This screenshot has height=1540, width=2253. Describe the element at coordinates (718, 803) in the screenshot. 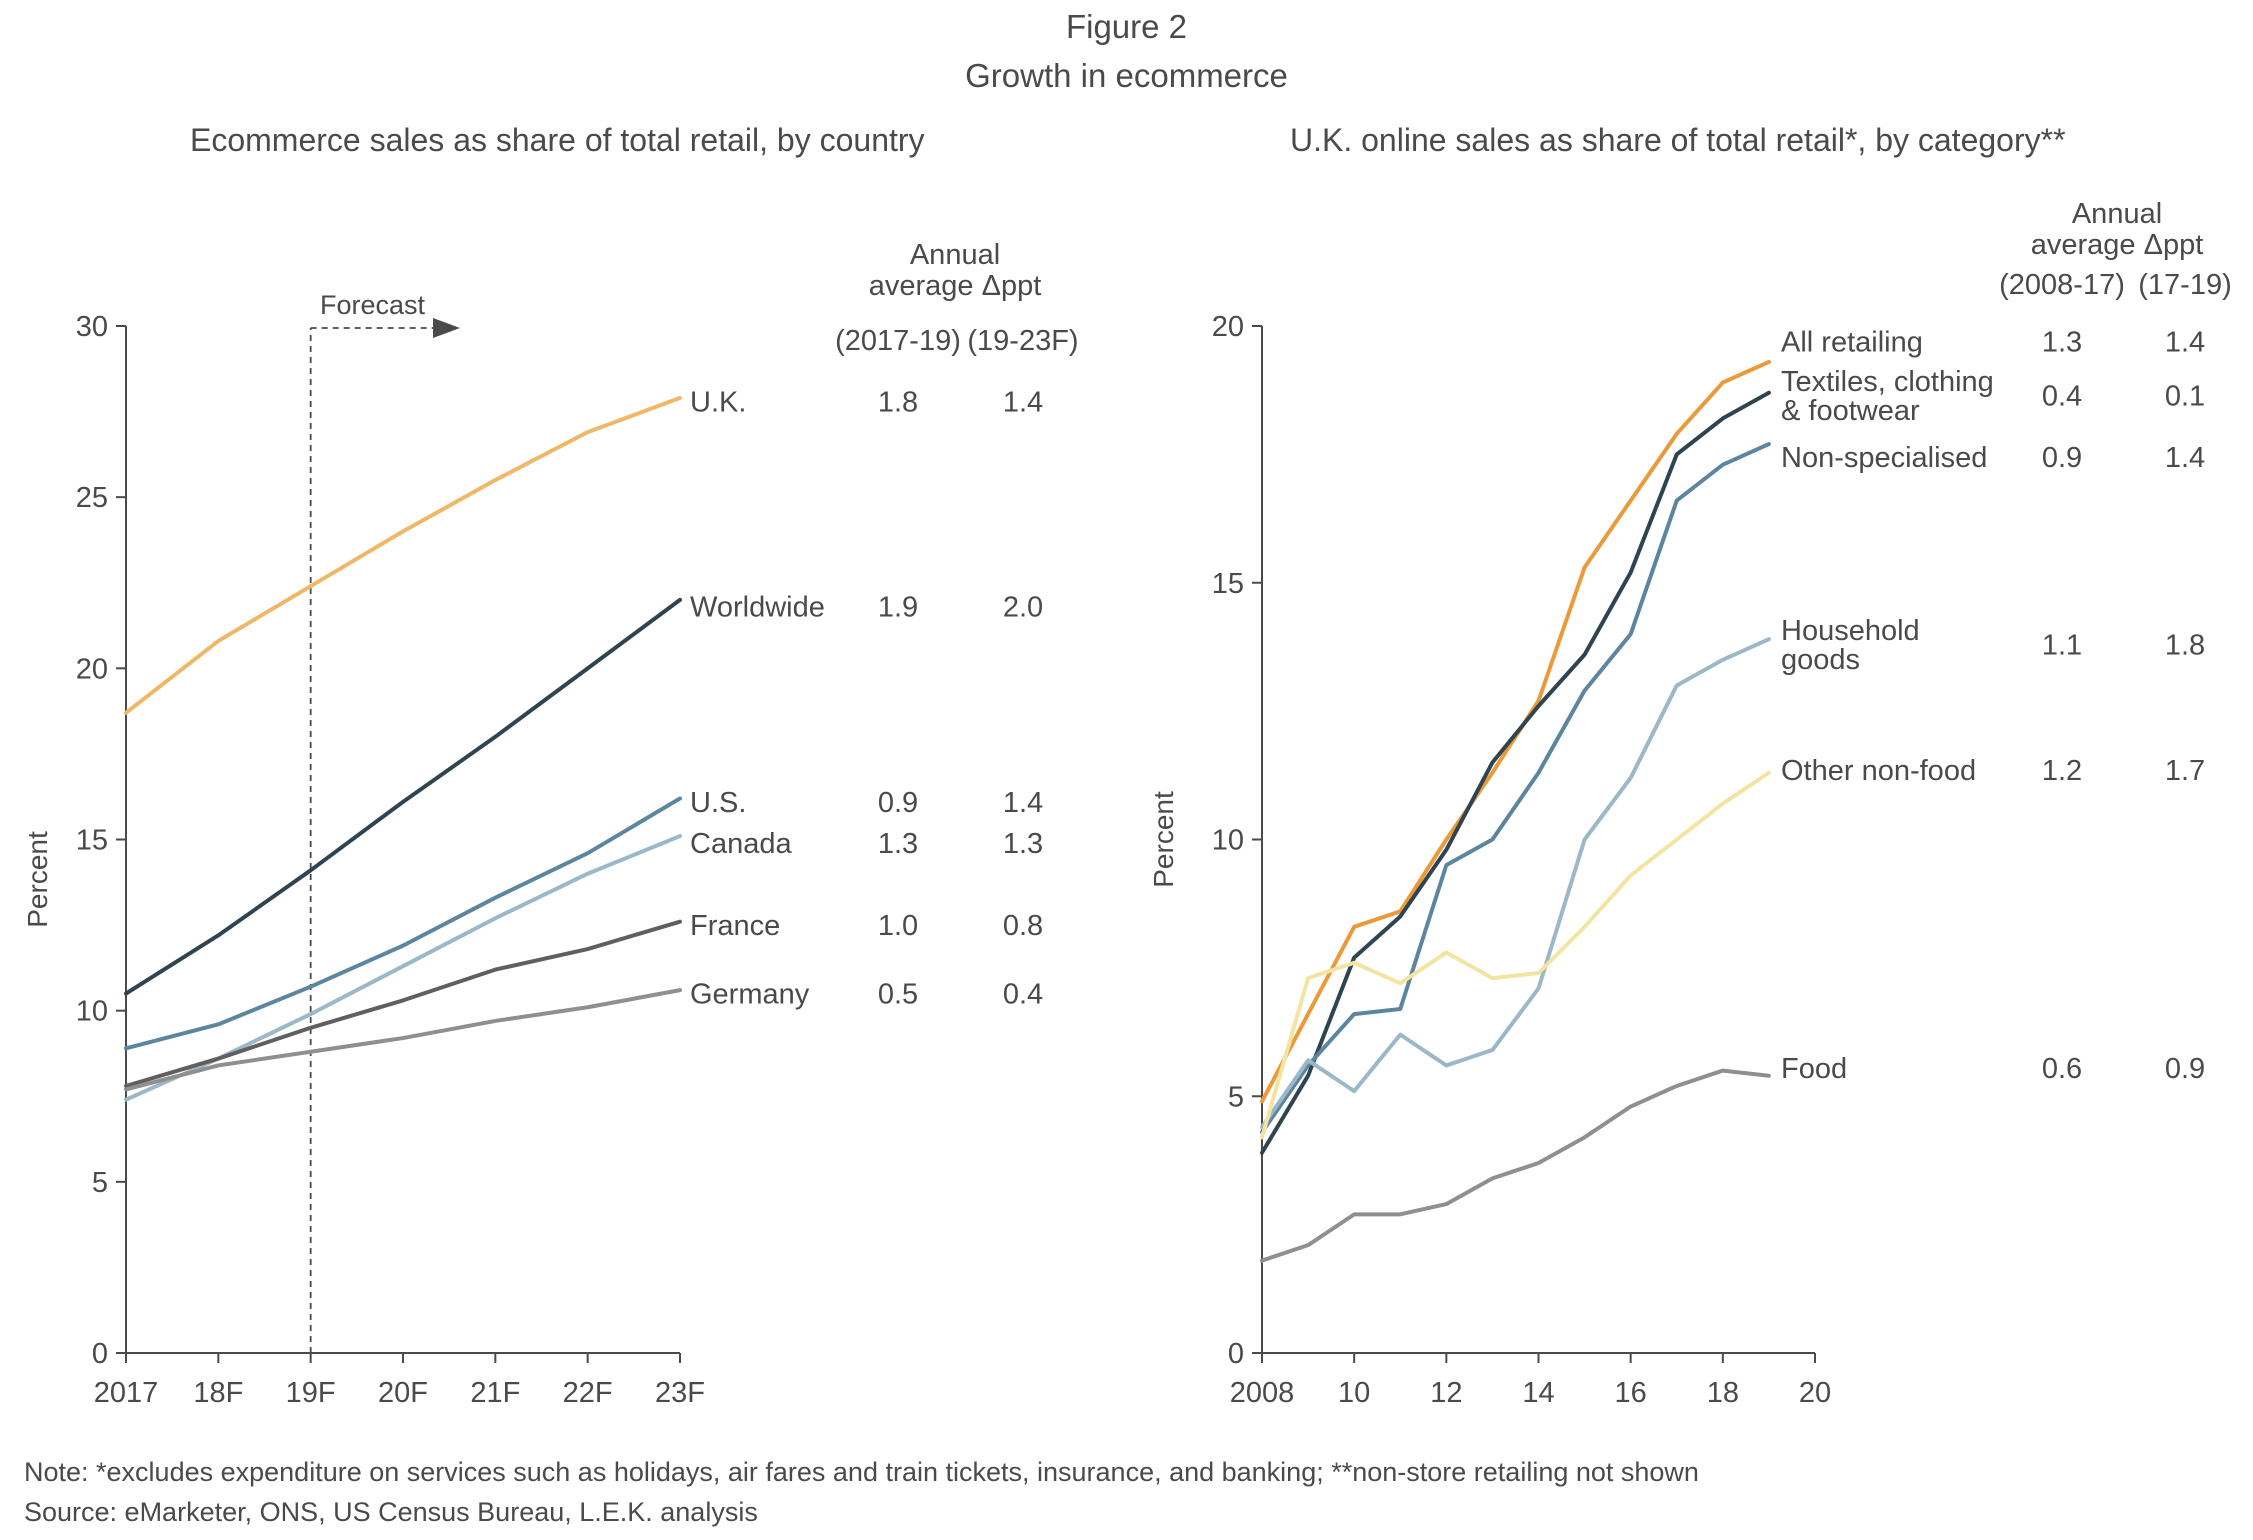

I see `series-label-u-s: U.S.` at that location.